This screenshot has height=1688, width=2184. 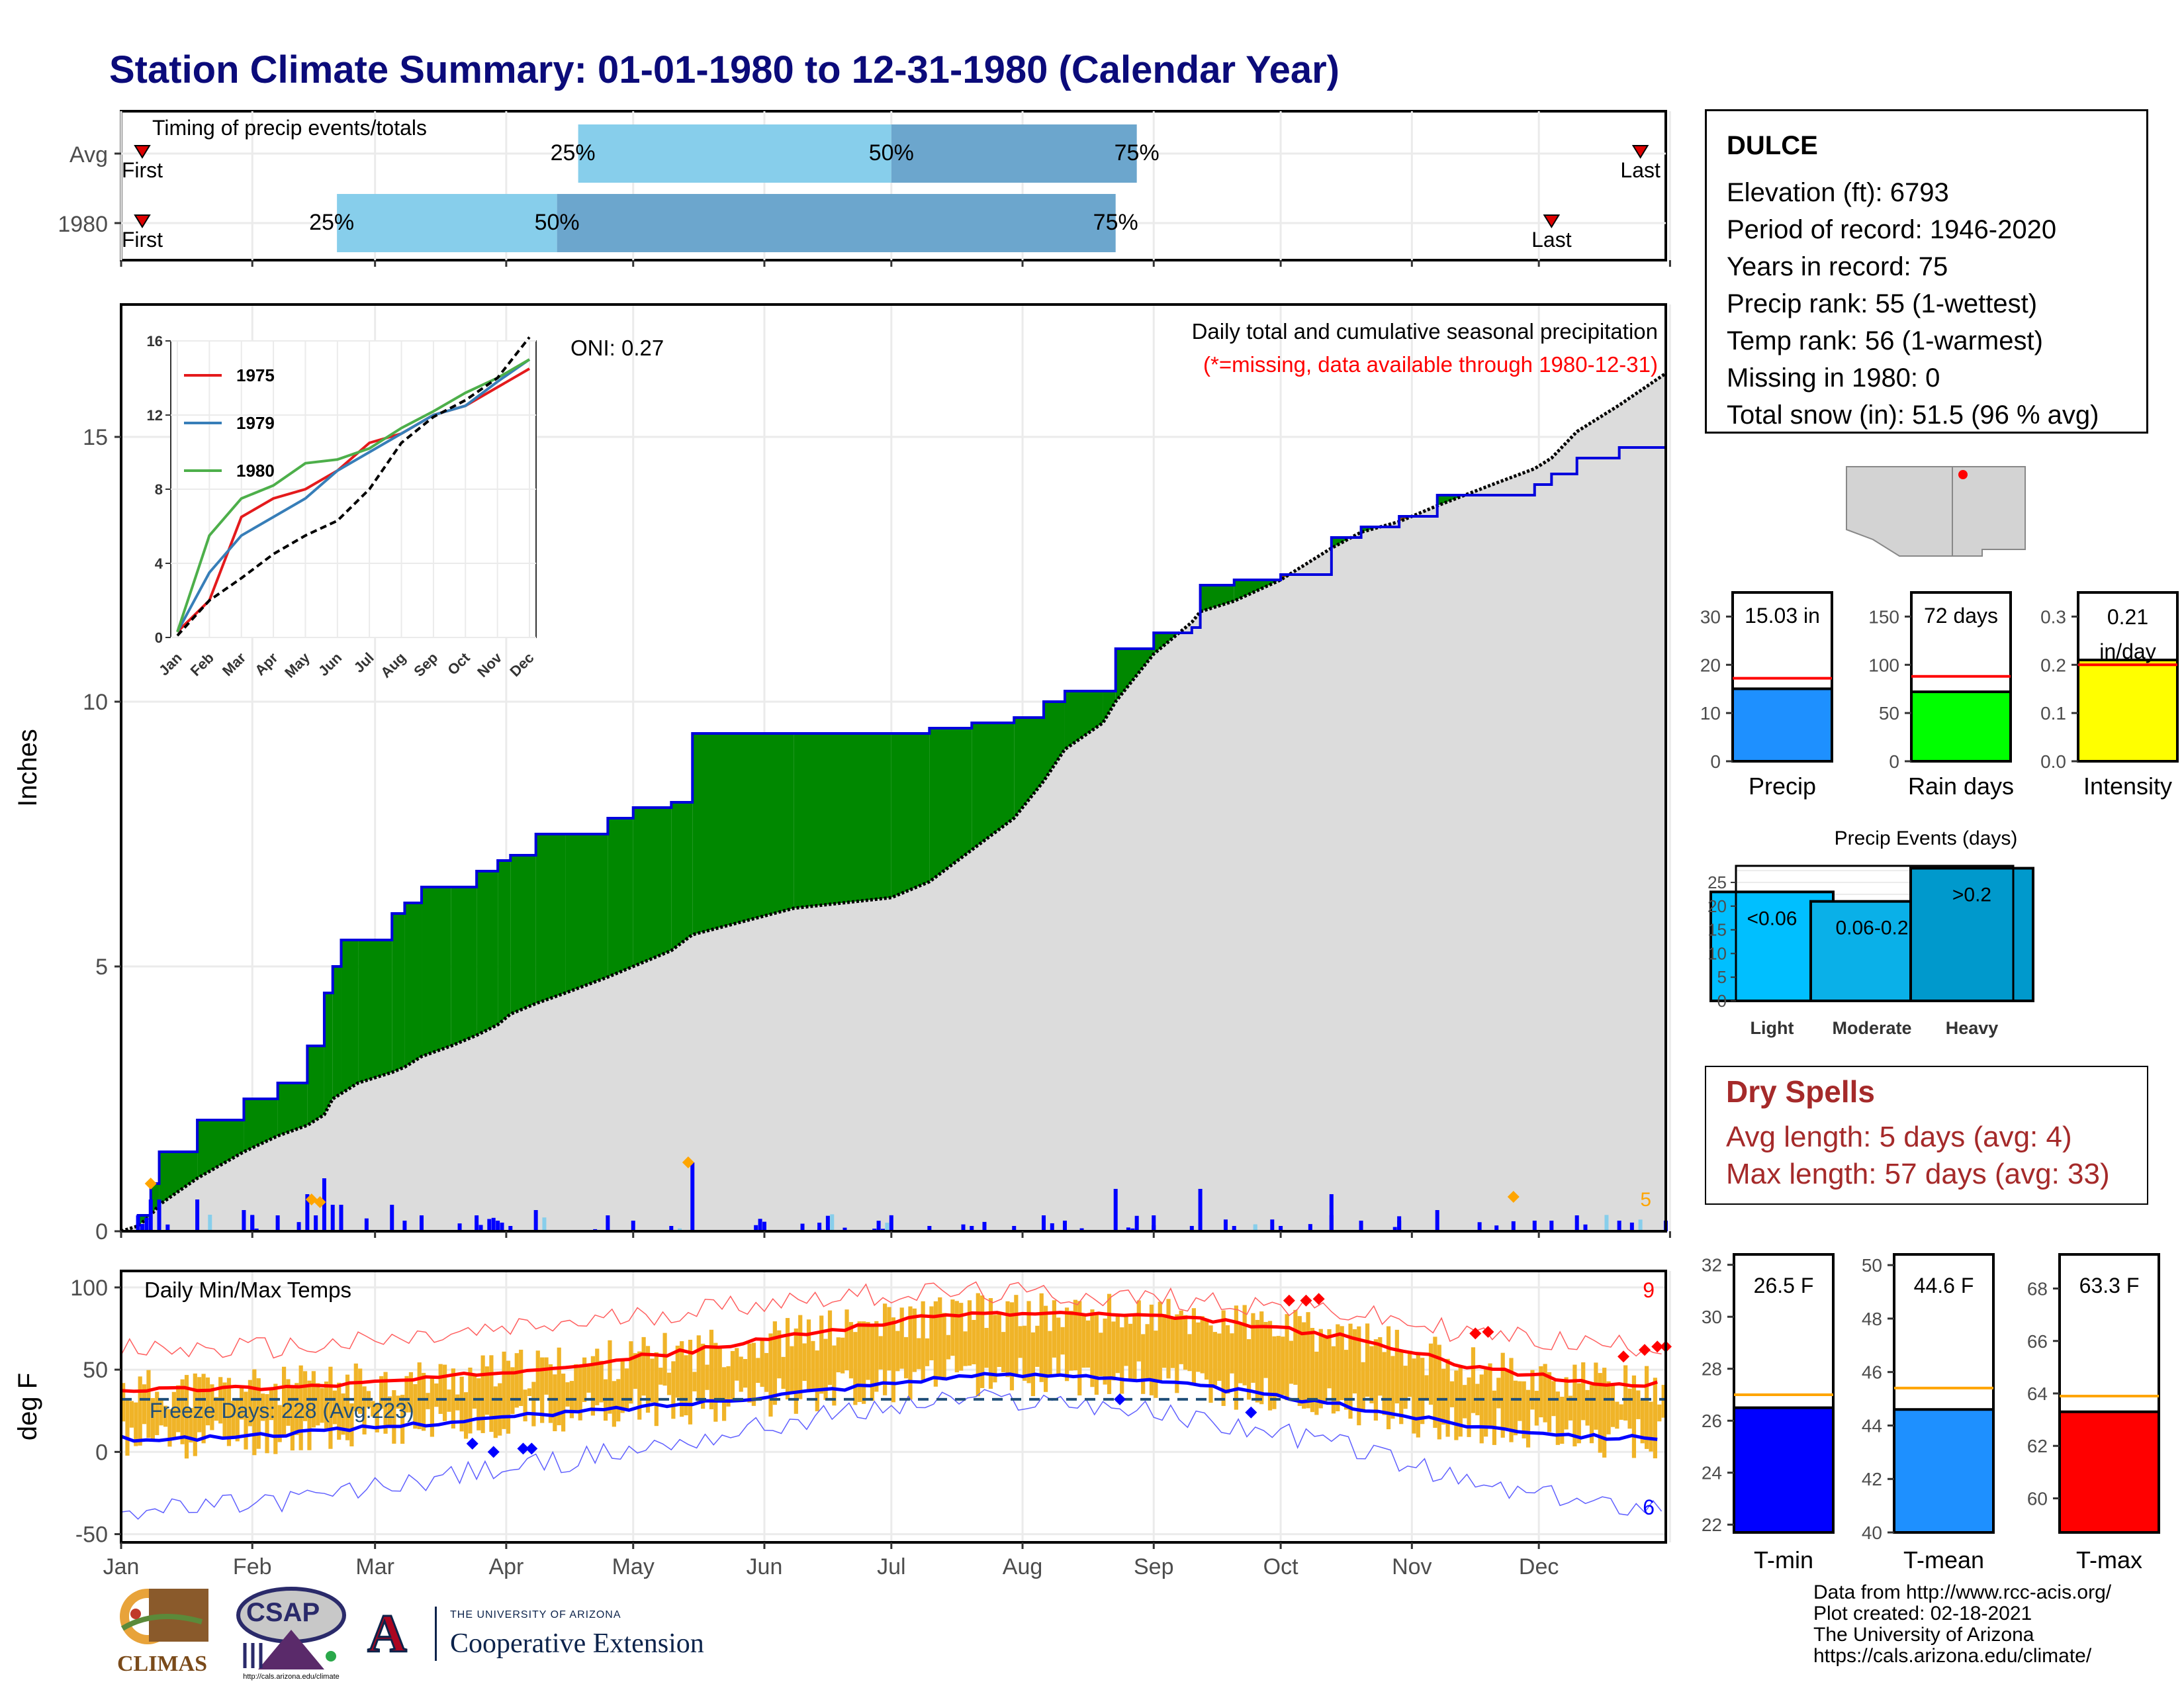 I want to click on rain_days-bar, so click(x=1961, y=726).